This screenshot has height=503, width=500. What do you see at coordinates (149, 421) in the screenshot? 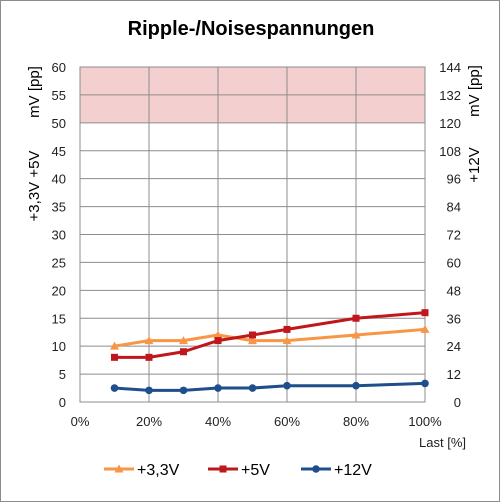
I see `x-tick-label: 20%` at bounding box center [149, 421].